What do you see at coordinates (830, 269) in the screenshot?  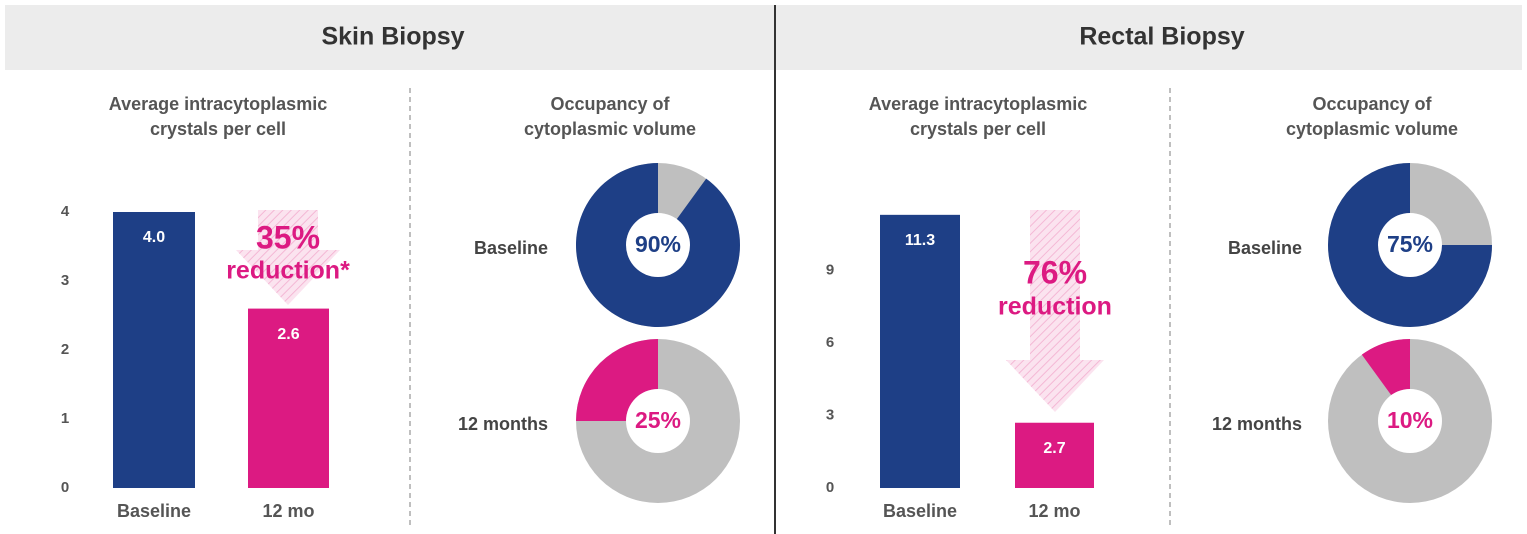 I see `y-tick-label: 9` at bounding box center [830, 269].